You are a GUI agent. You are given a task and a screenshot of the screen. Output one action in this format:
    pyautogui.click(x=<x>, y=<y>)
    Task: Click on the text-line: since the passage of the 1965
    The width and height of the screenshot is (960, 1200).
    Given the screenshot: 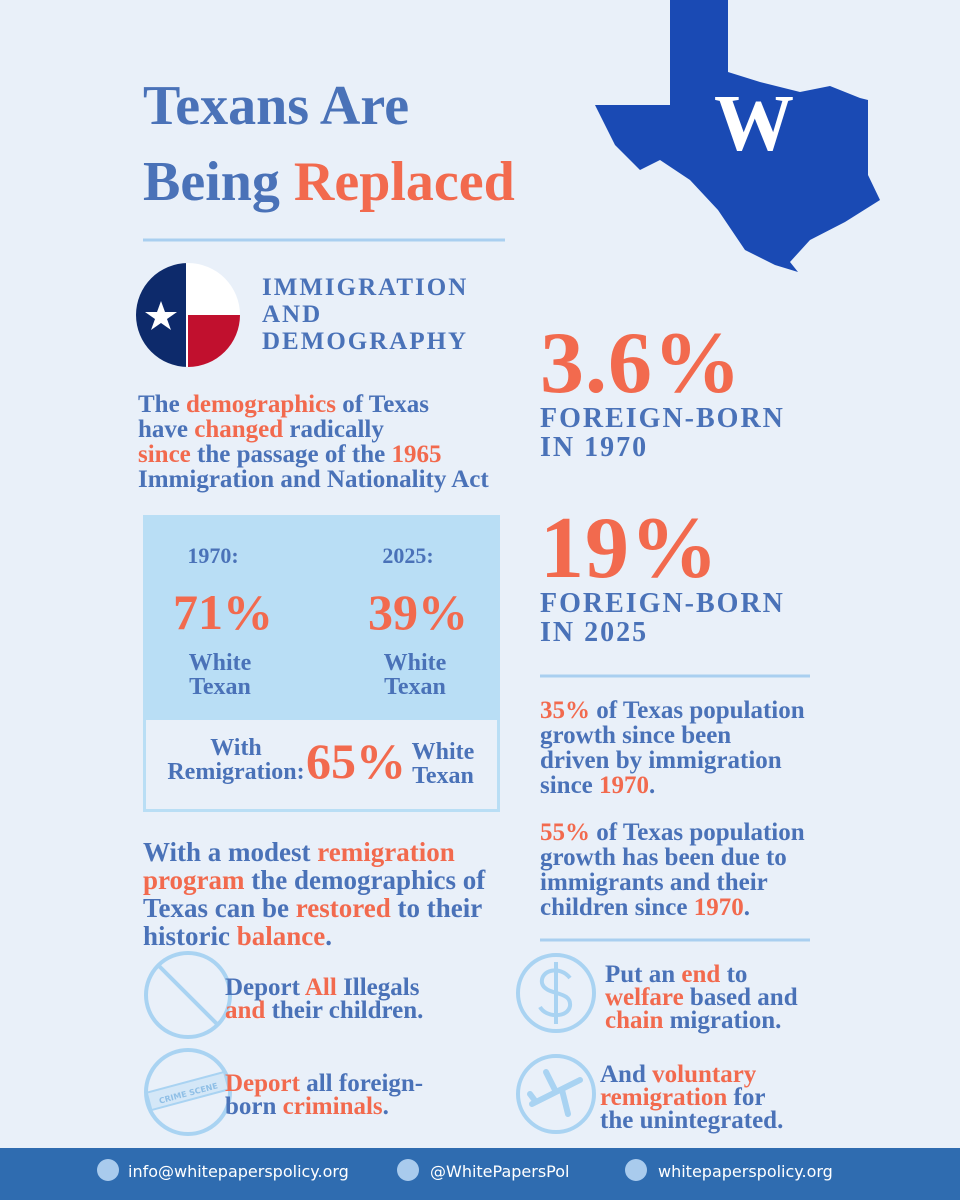 What is the action you would take?
    pyautogui.click(x=313, y=454)
    